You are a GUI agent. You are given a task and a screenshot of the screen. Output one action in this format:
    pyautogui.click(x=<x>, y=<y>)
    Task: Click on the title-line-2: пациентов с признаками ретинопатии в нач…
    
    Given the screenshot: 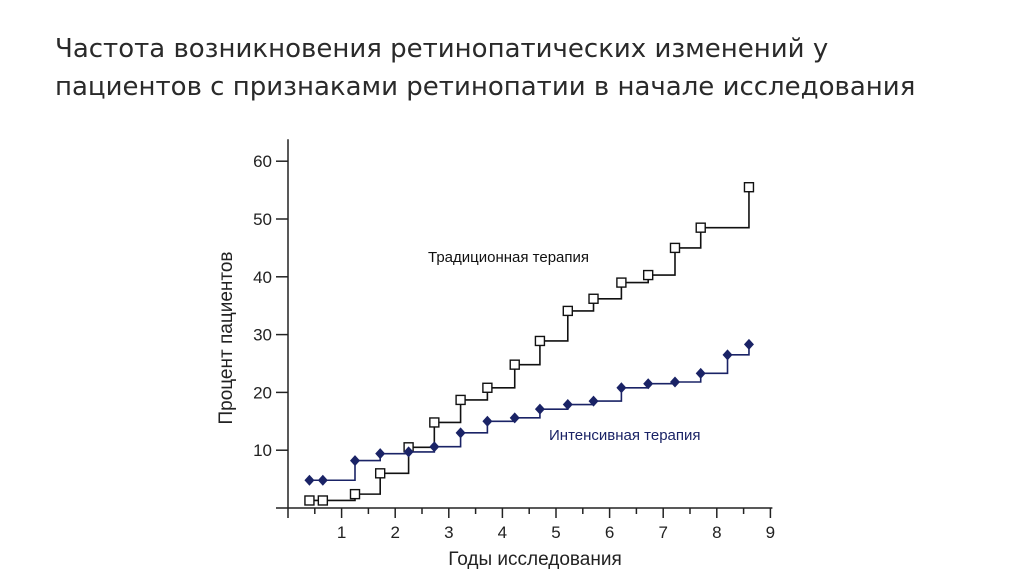 What is the action you would take?
    pyautogui.click(x=485, y=87)
    